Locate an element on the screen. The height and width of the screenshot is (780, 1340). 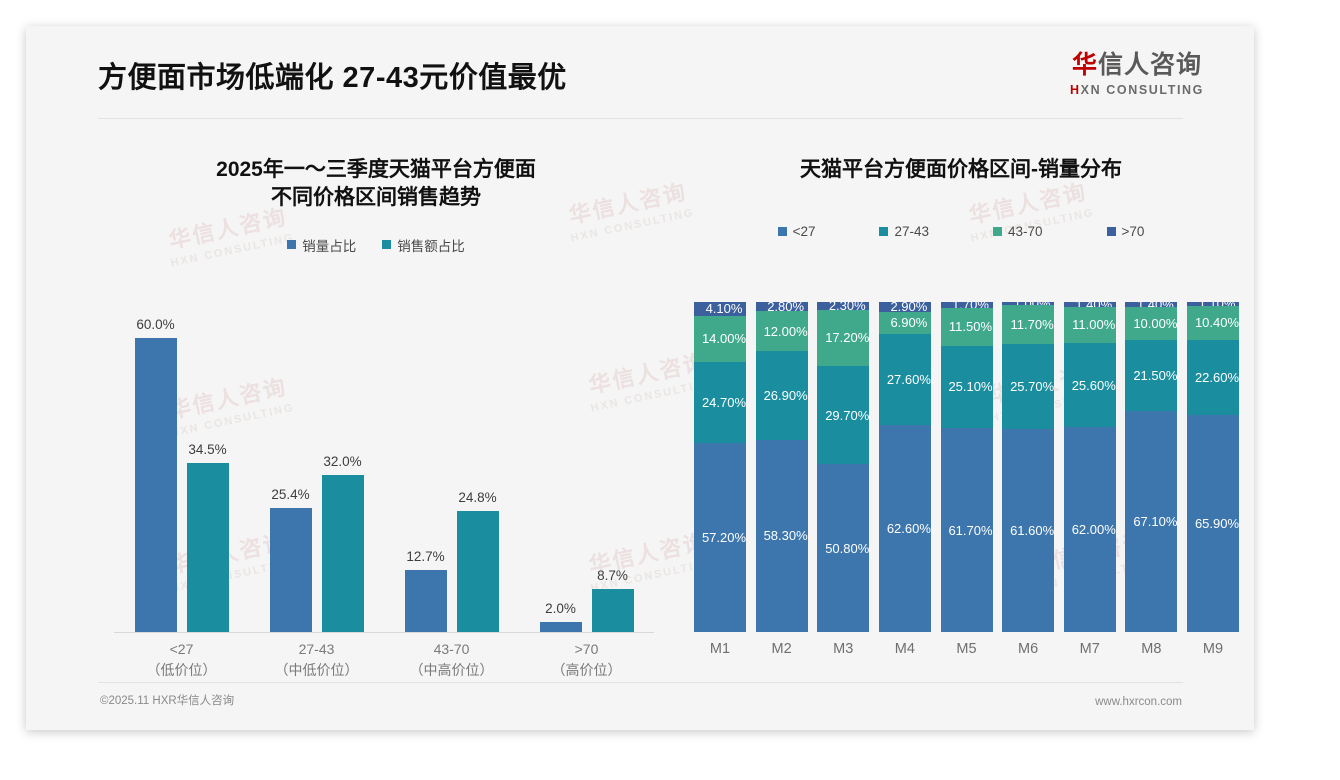
logo-en-accent-char: H is located at coordinates (1075, 89).